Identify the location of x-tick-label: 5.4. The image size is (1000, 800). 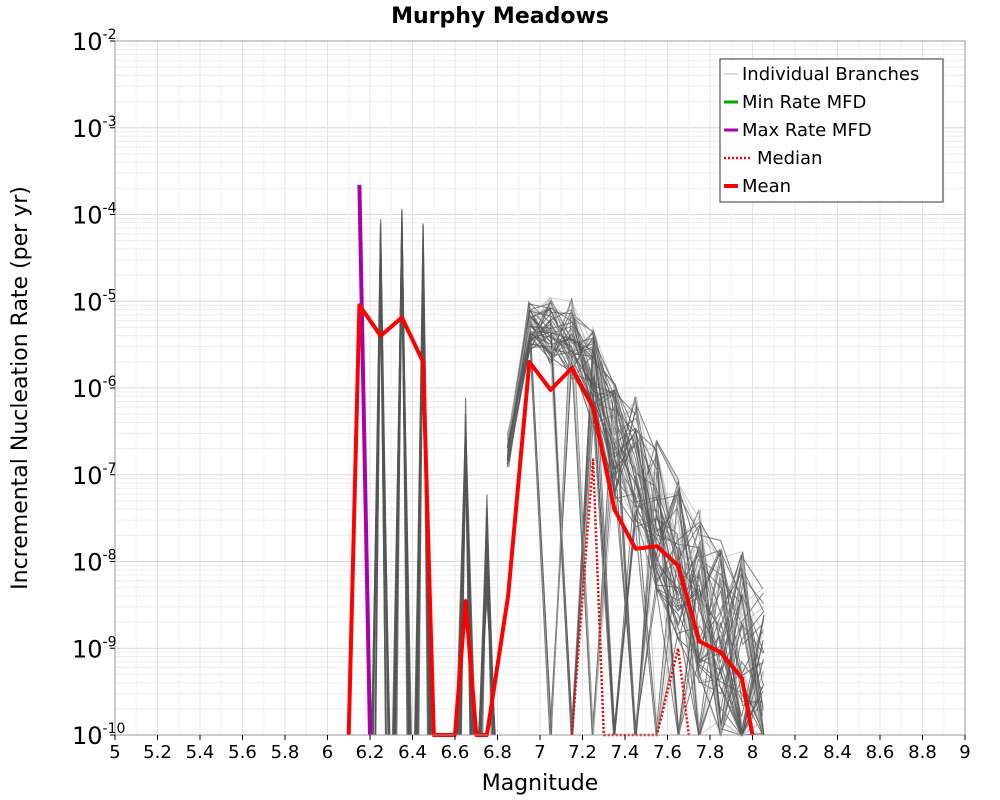
(200, 752).